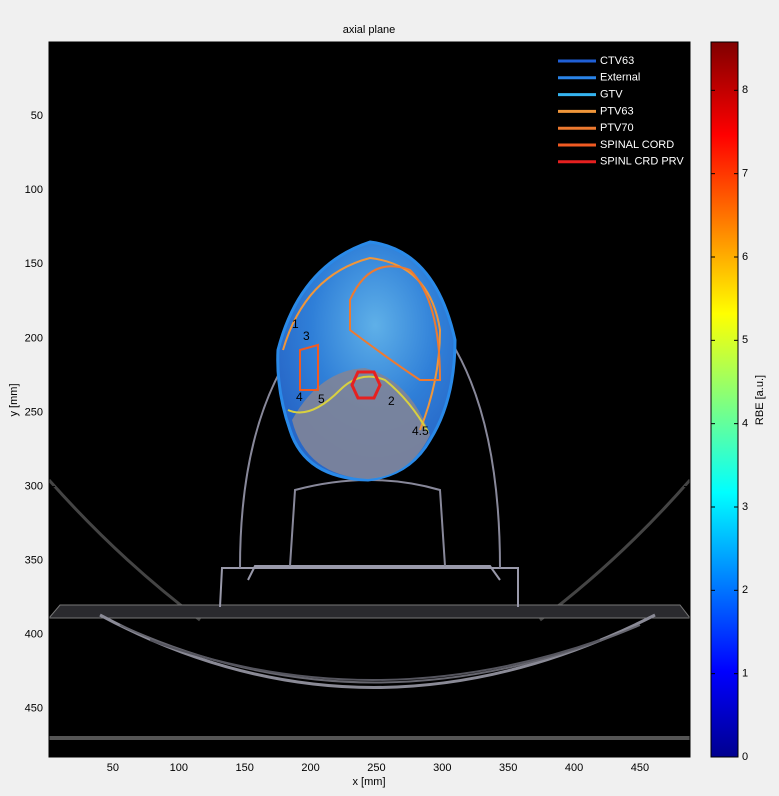 The height and width of the screenshot is (796, 779). Describe the element at coordinates (617, 111) in the screenshot. I see `legend-label: PTV63` at that location.